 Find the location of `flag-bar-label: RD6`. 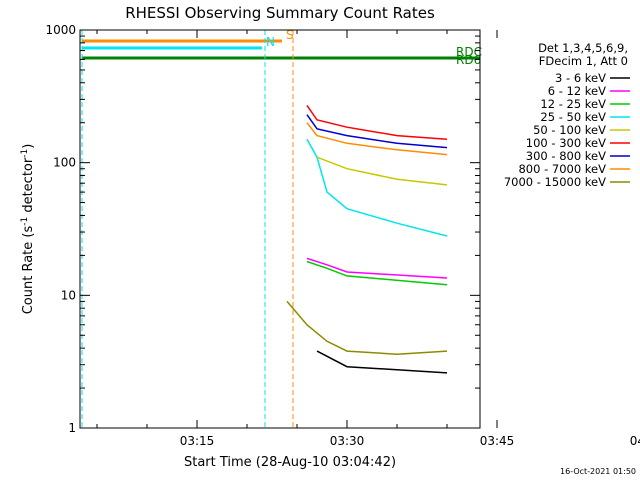

flag-bar-label: RD6 is located at coordinates (468, 60).